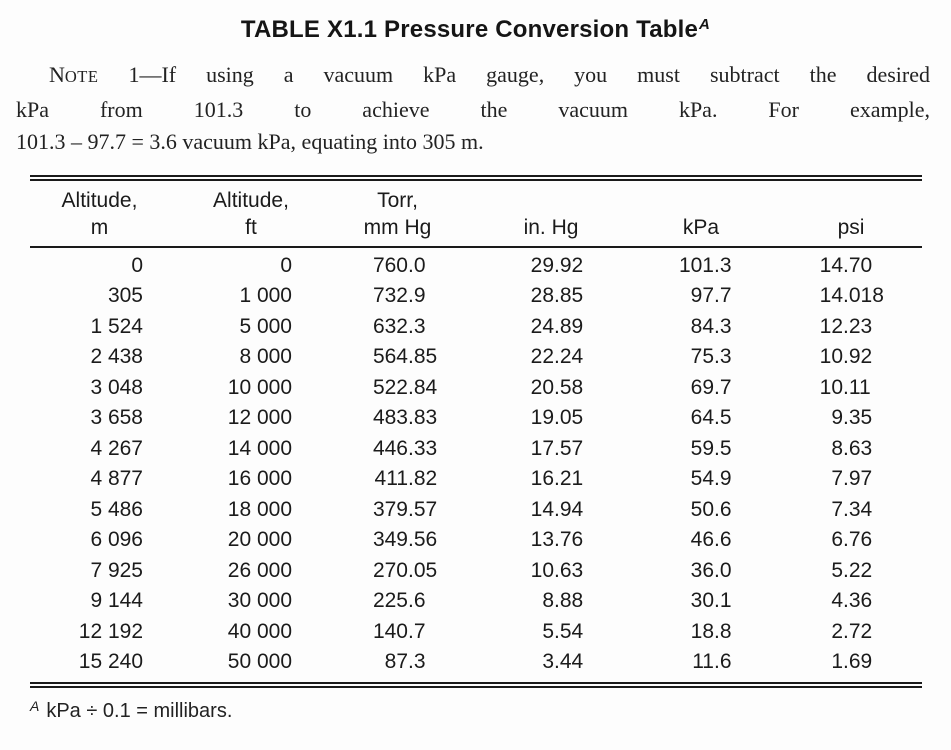 The width and height of the screenshot is (951, 750). I want to click on cell-integer-part: 9, so click(837, 418).